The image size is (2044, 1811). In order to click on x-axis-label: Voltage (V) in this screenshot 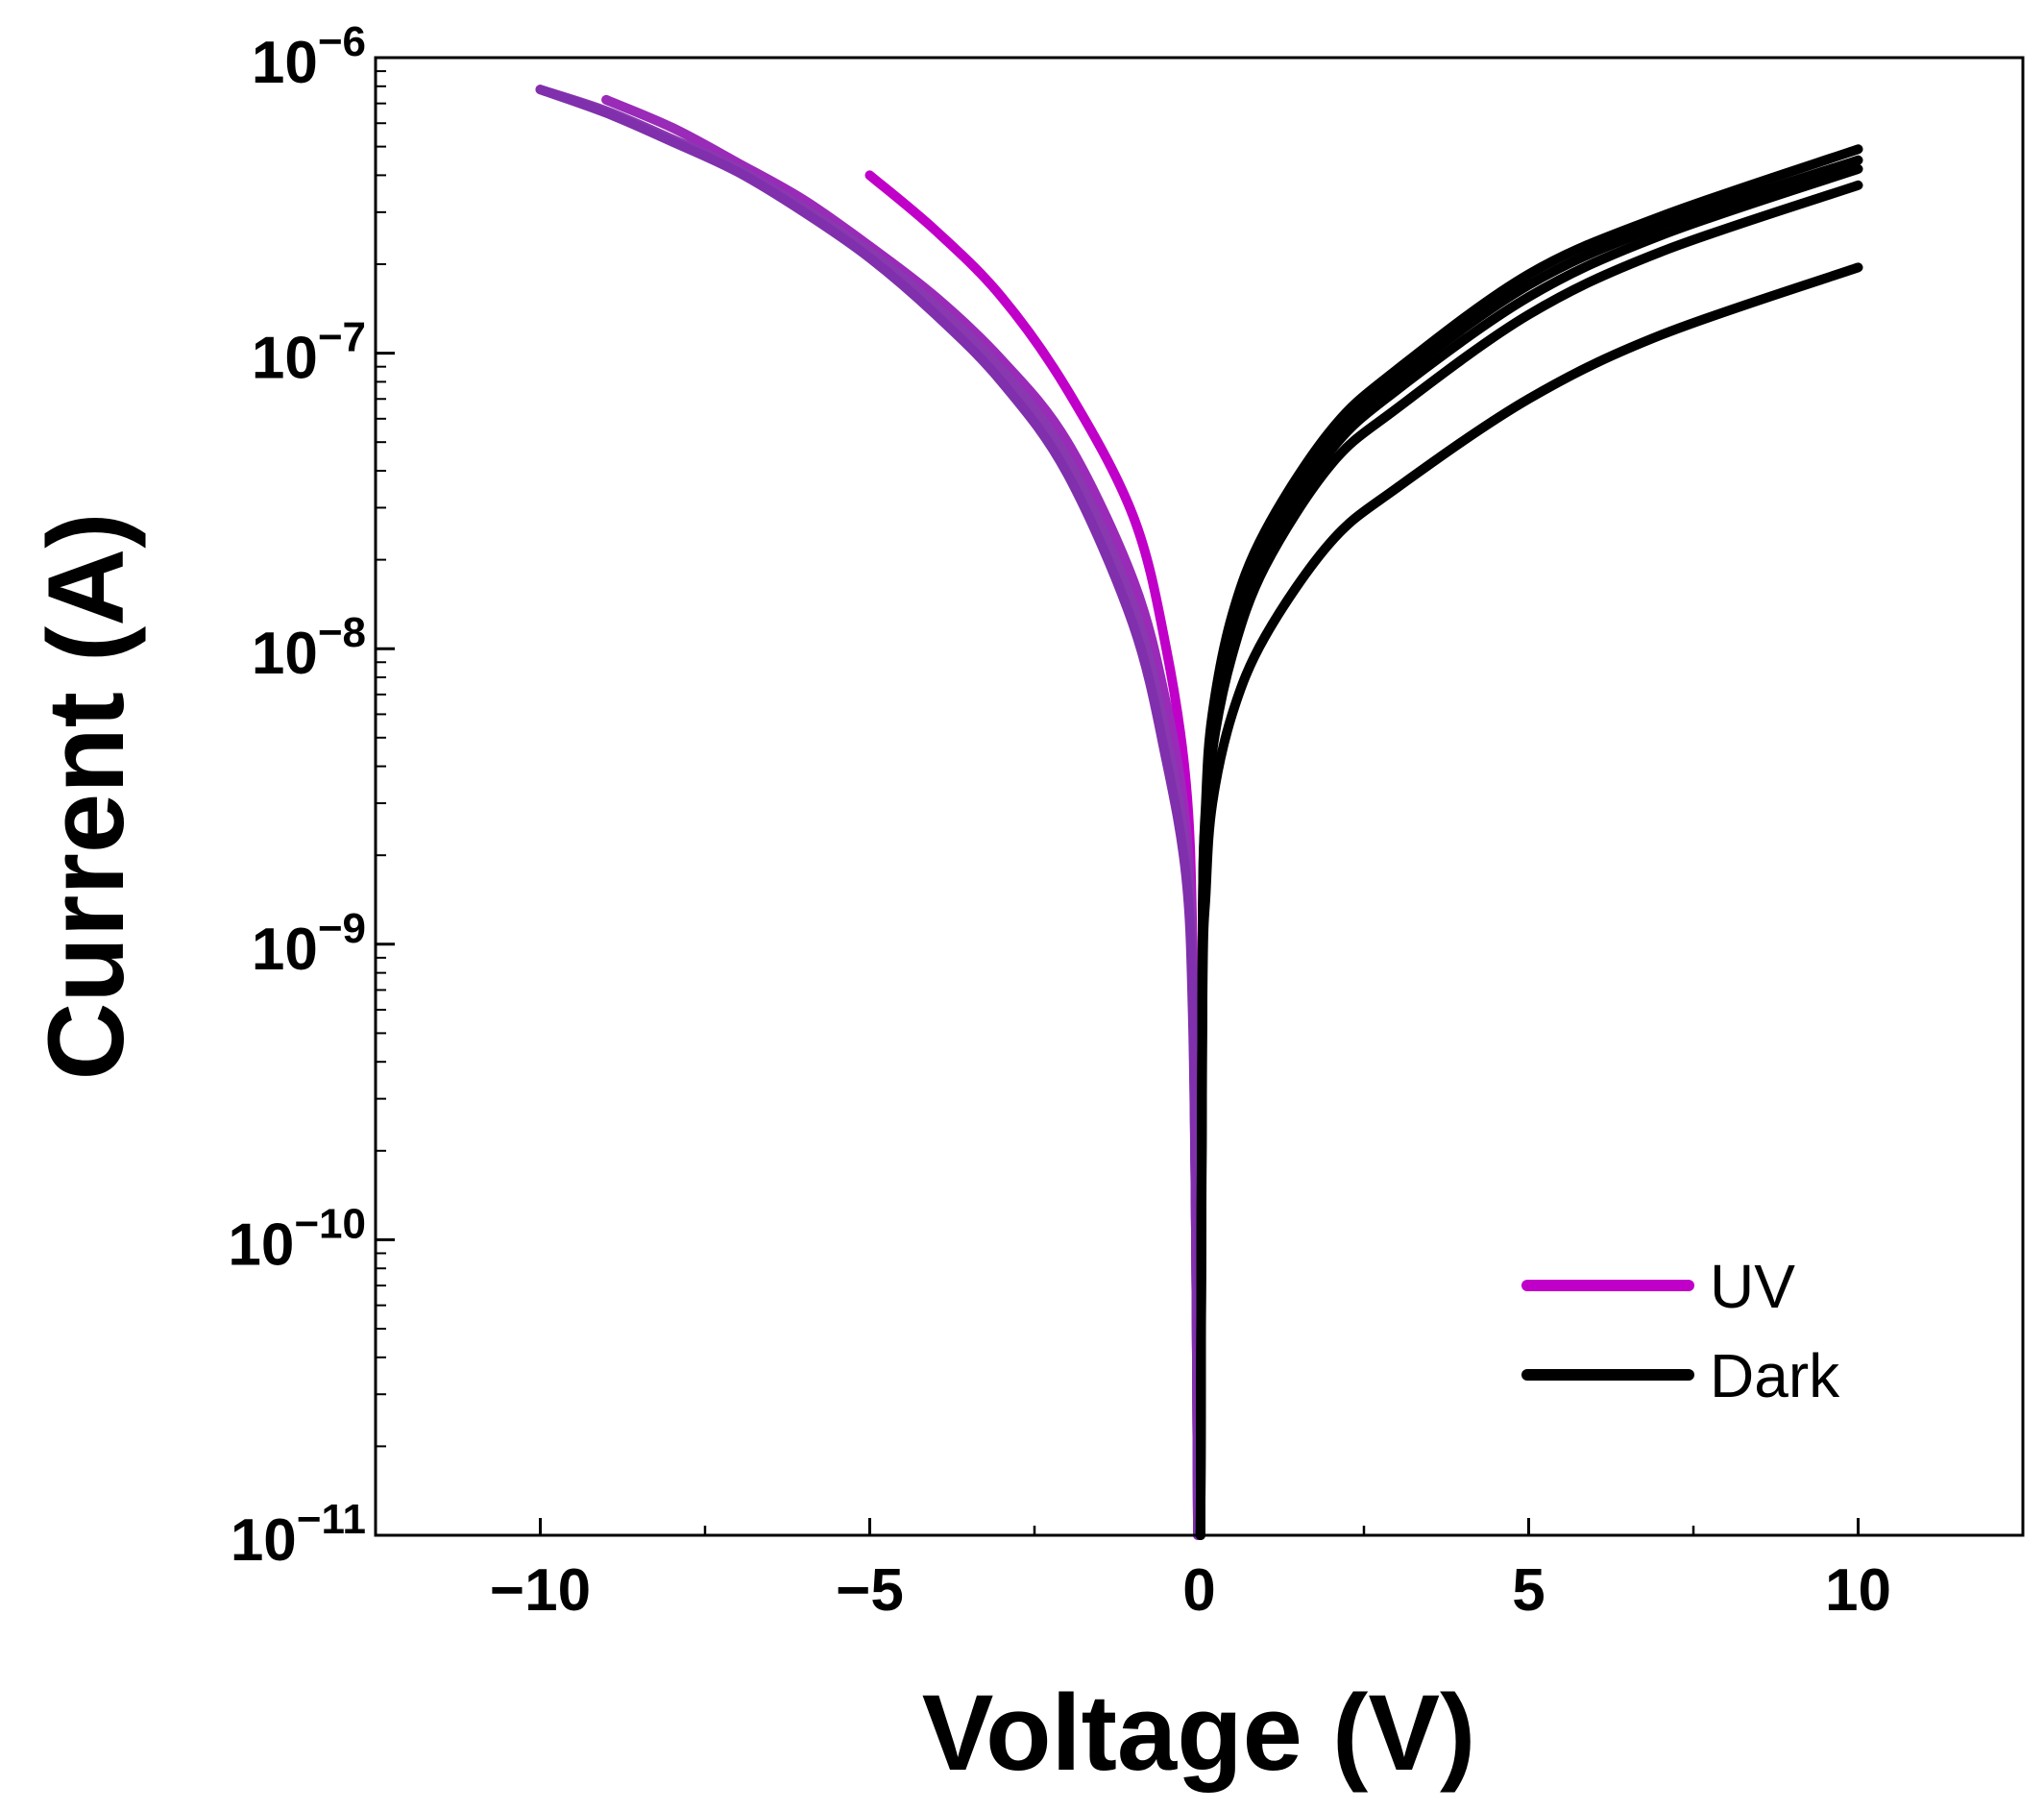, I will do `click(1199, 1733)`.